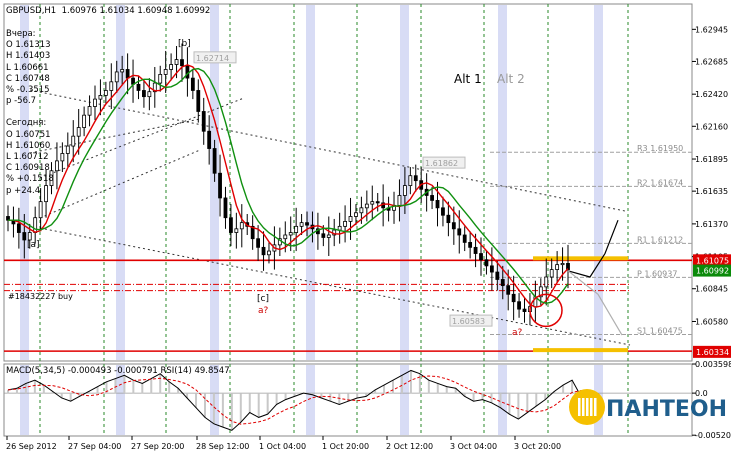 Image resolution: width=731 pixels, height=455 pixels. I want to click on yesterday-title: Вчера:, so click(21, 34).